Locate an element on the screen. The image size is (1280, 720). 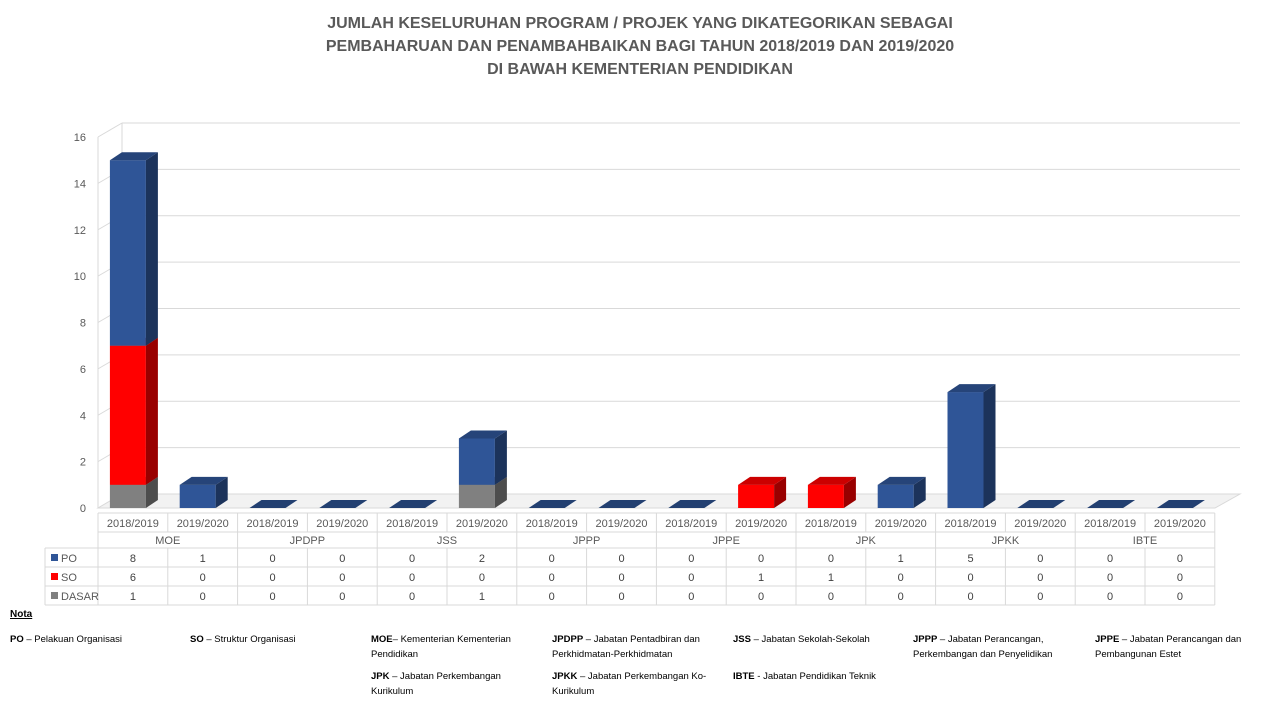
legend-label-po: PO is located at coordinates (69, 559).